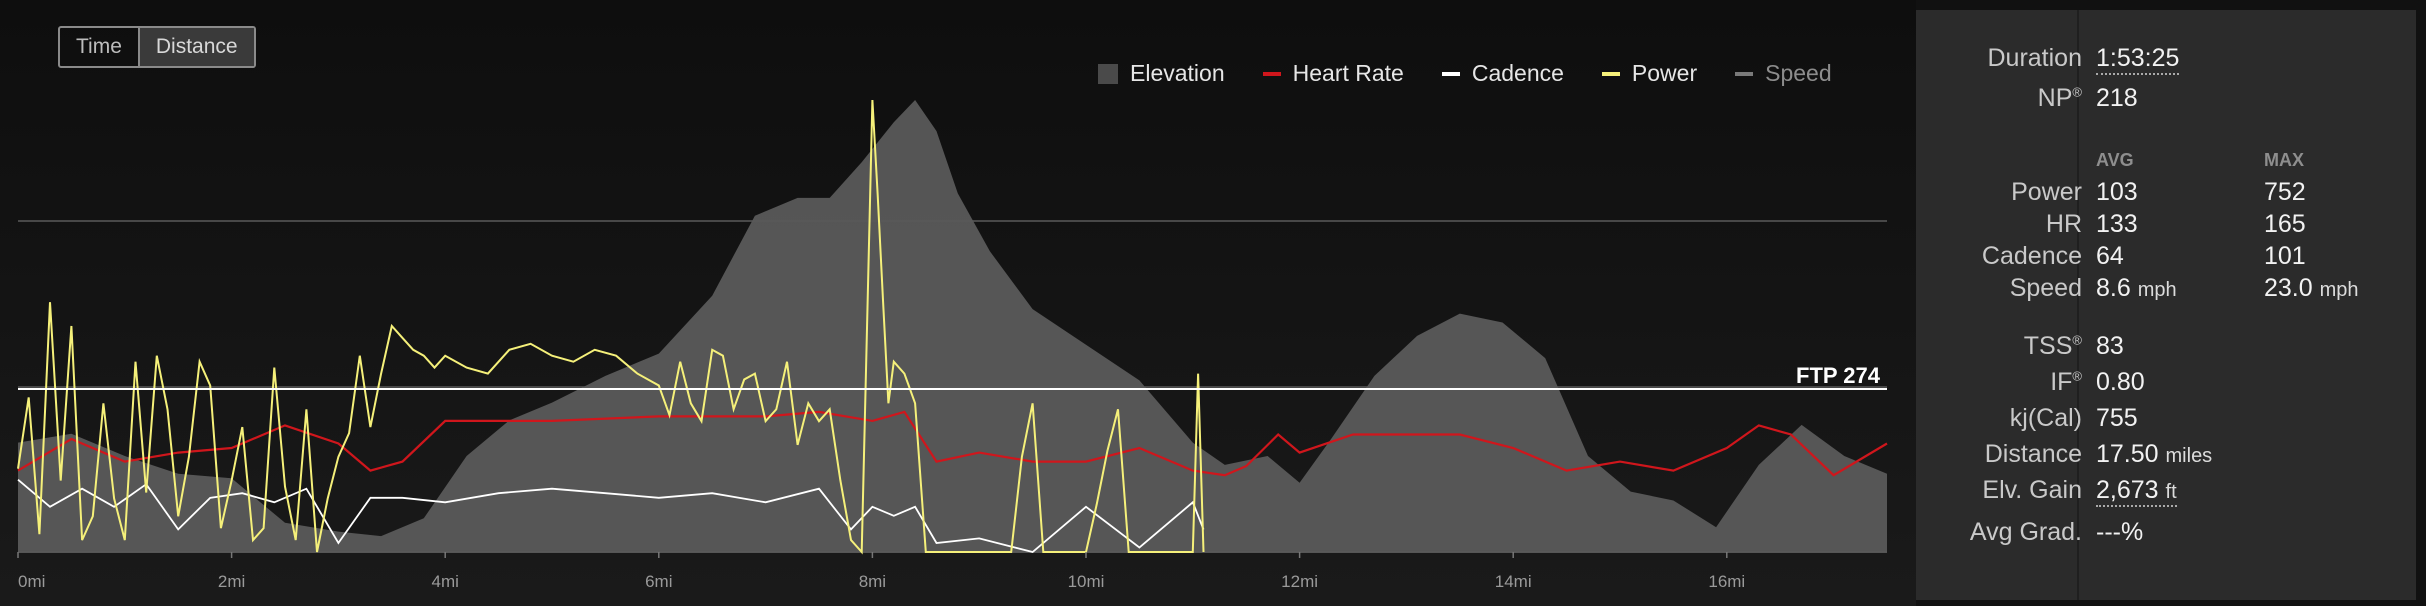  Describe the element at coordinates (2127, 490) in the screenshot. I see `elv-value: 2,673` at that location.